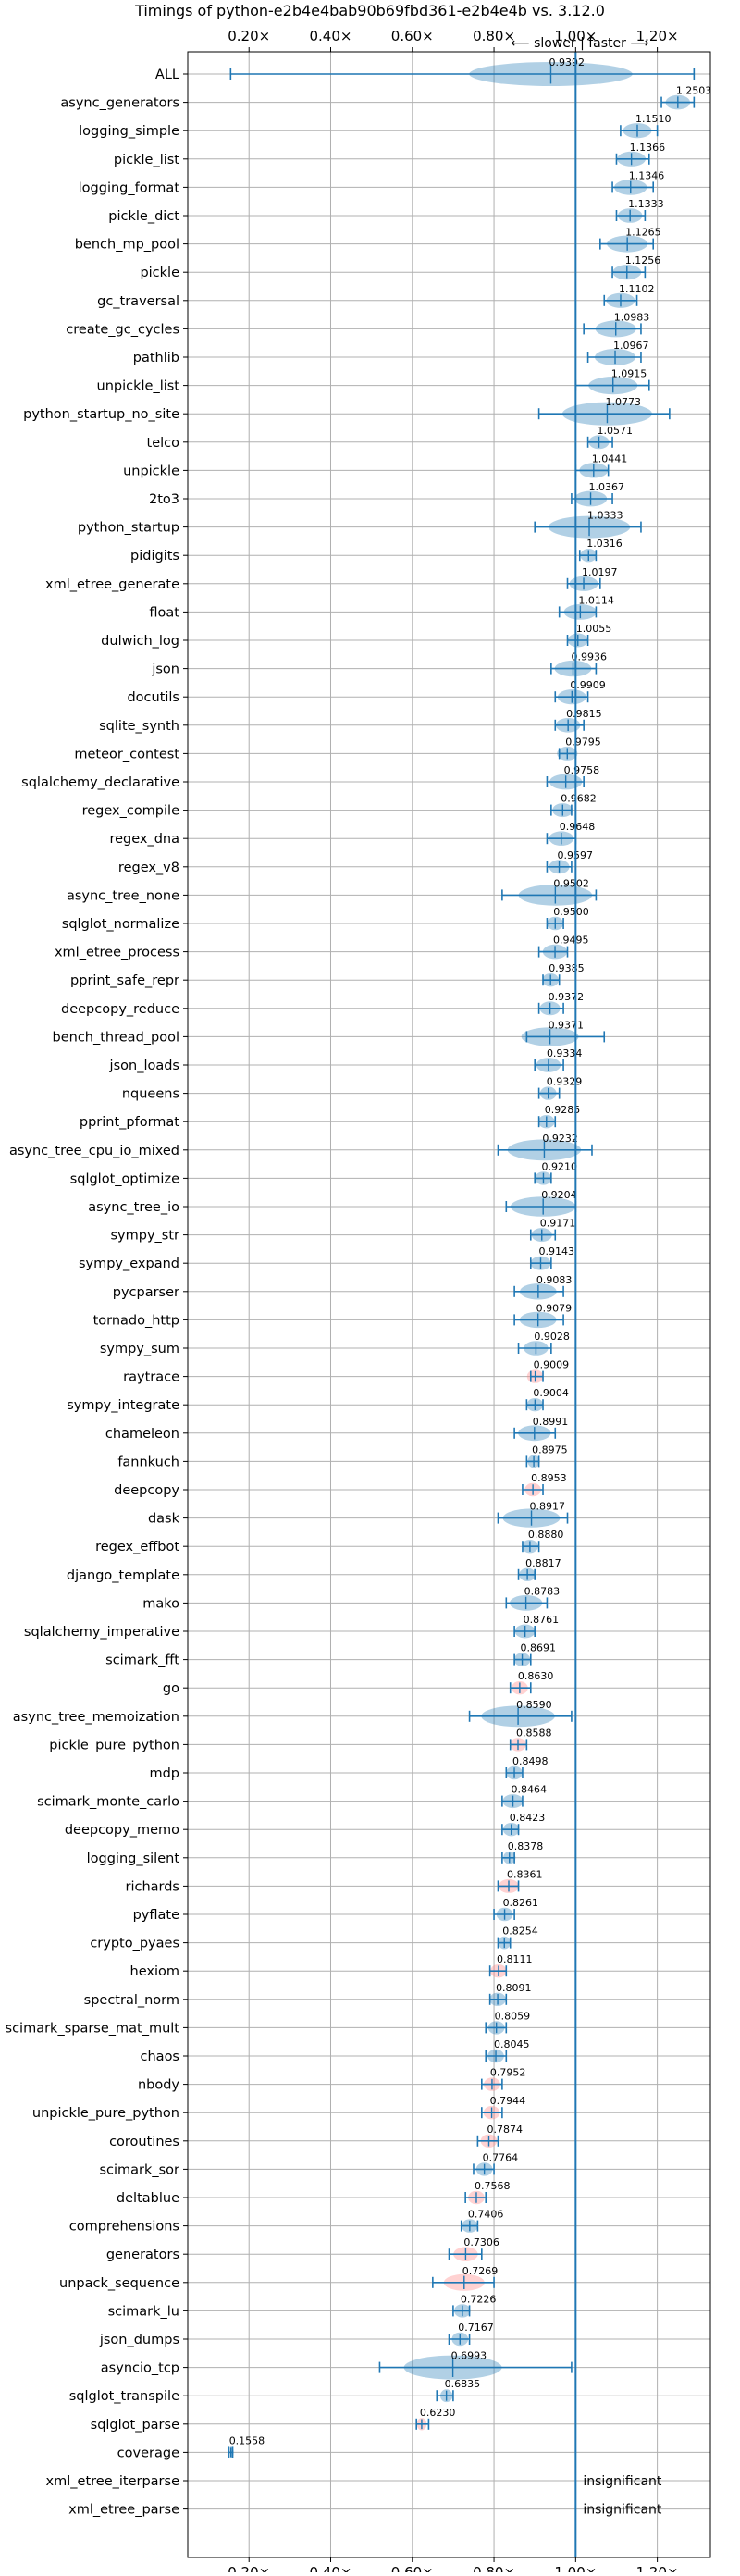  Describe the element at coordinates (654, 119) in the screenshot. I see `value-label: 1.1510` at that location.